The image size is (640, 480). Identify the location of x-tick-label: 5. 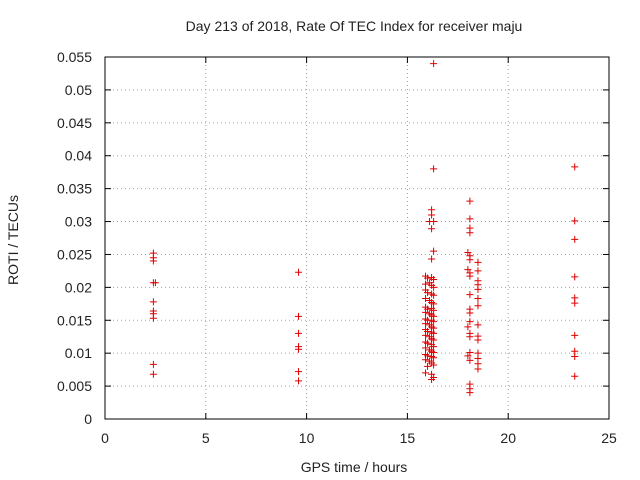
(206, 438).